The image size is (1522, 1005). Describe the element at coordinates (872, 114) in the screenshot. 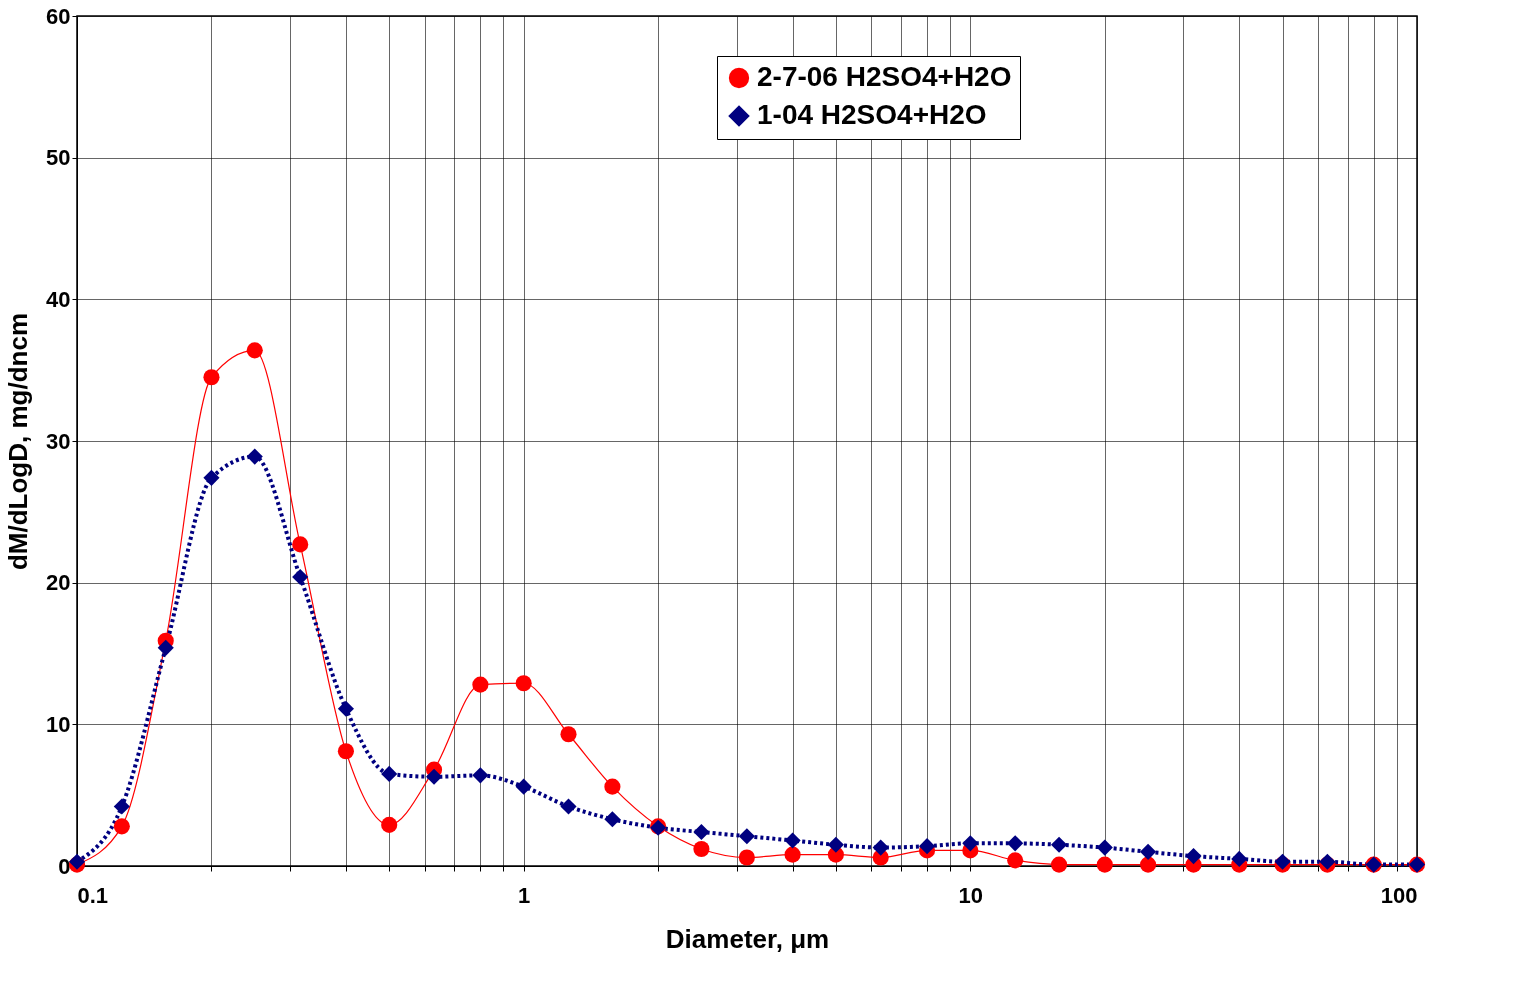

I see `legend-label: 1-04 H2SO4+H2O` at that location.